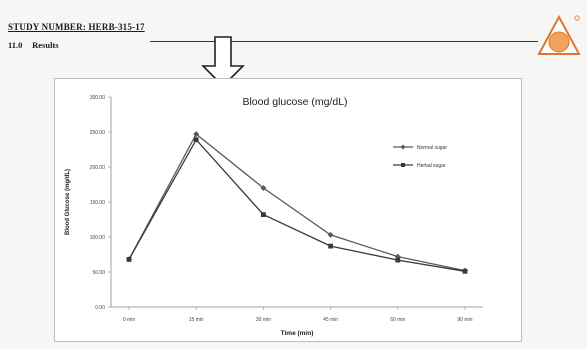 The width and height of the screenshot is (587, 349). What do you see at coordinates (98, 273) in the screenshot?
I see `y-tick-label: 50.00` at bounding box center [98, 273].